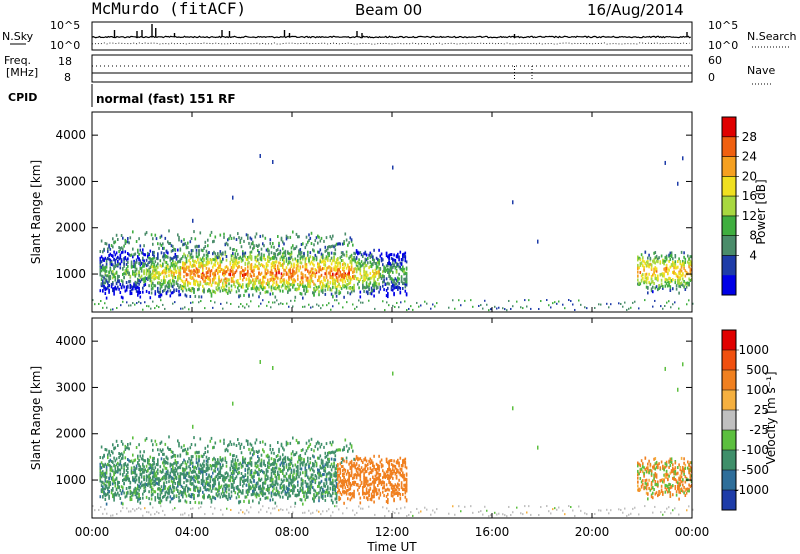 This screenshot has height=554, width=800. I want to click on x-tick-label: 16:00, so click(492, 532).